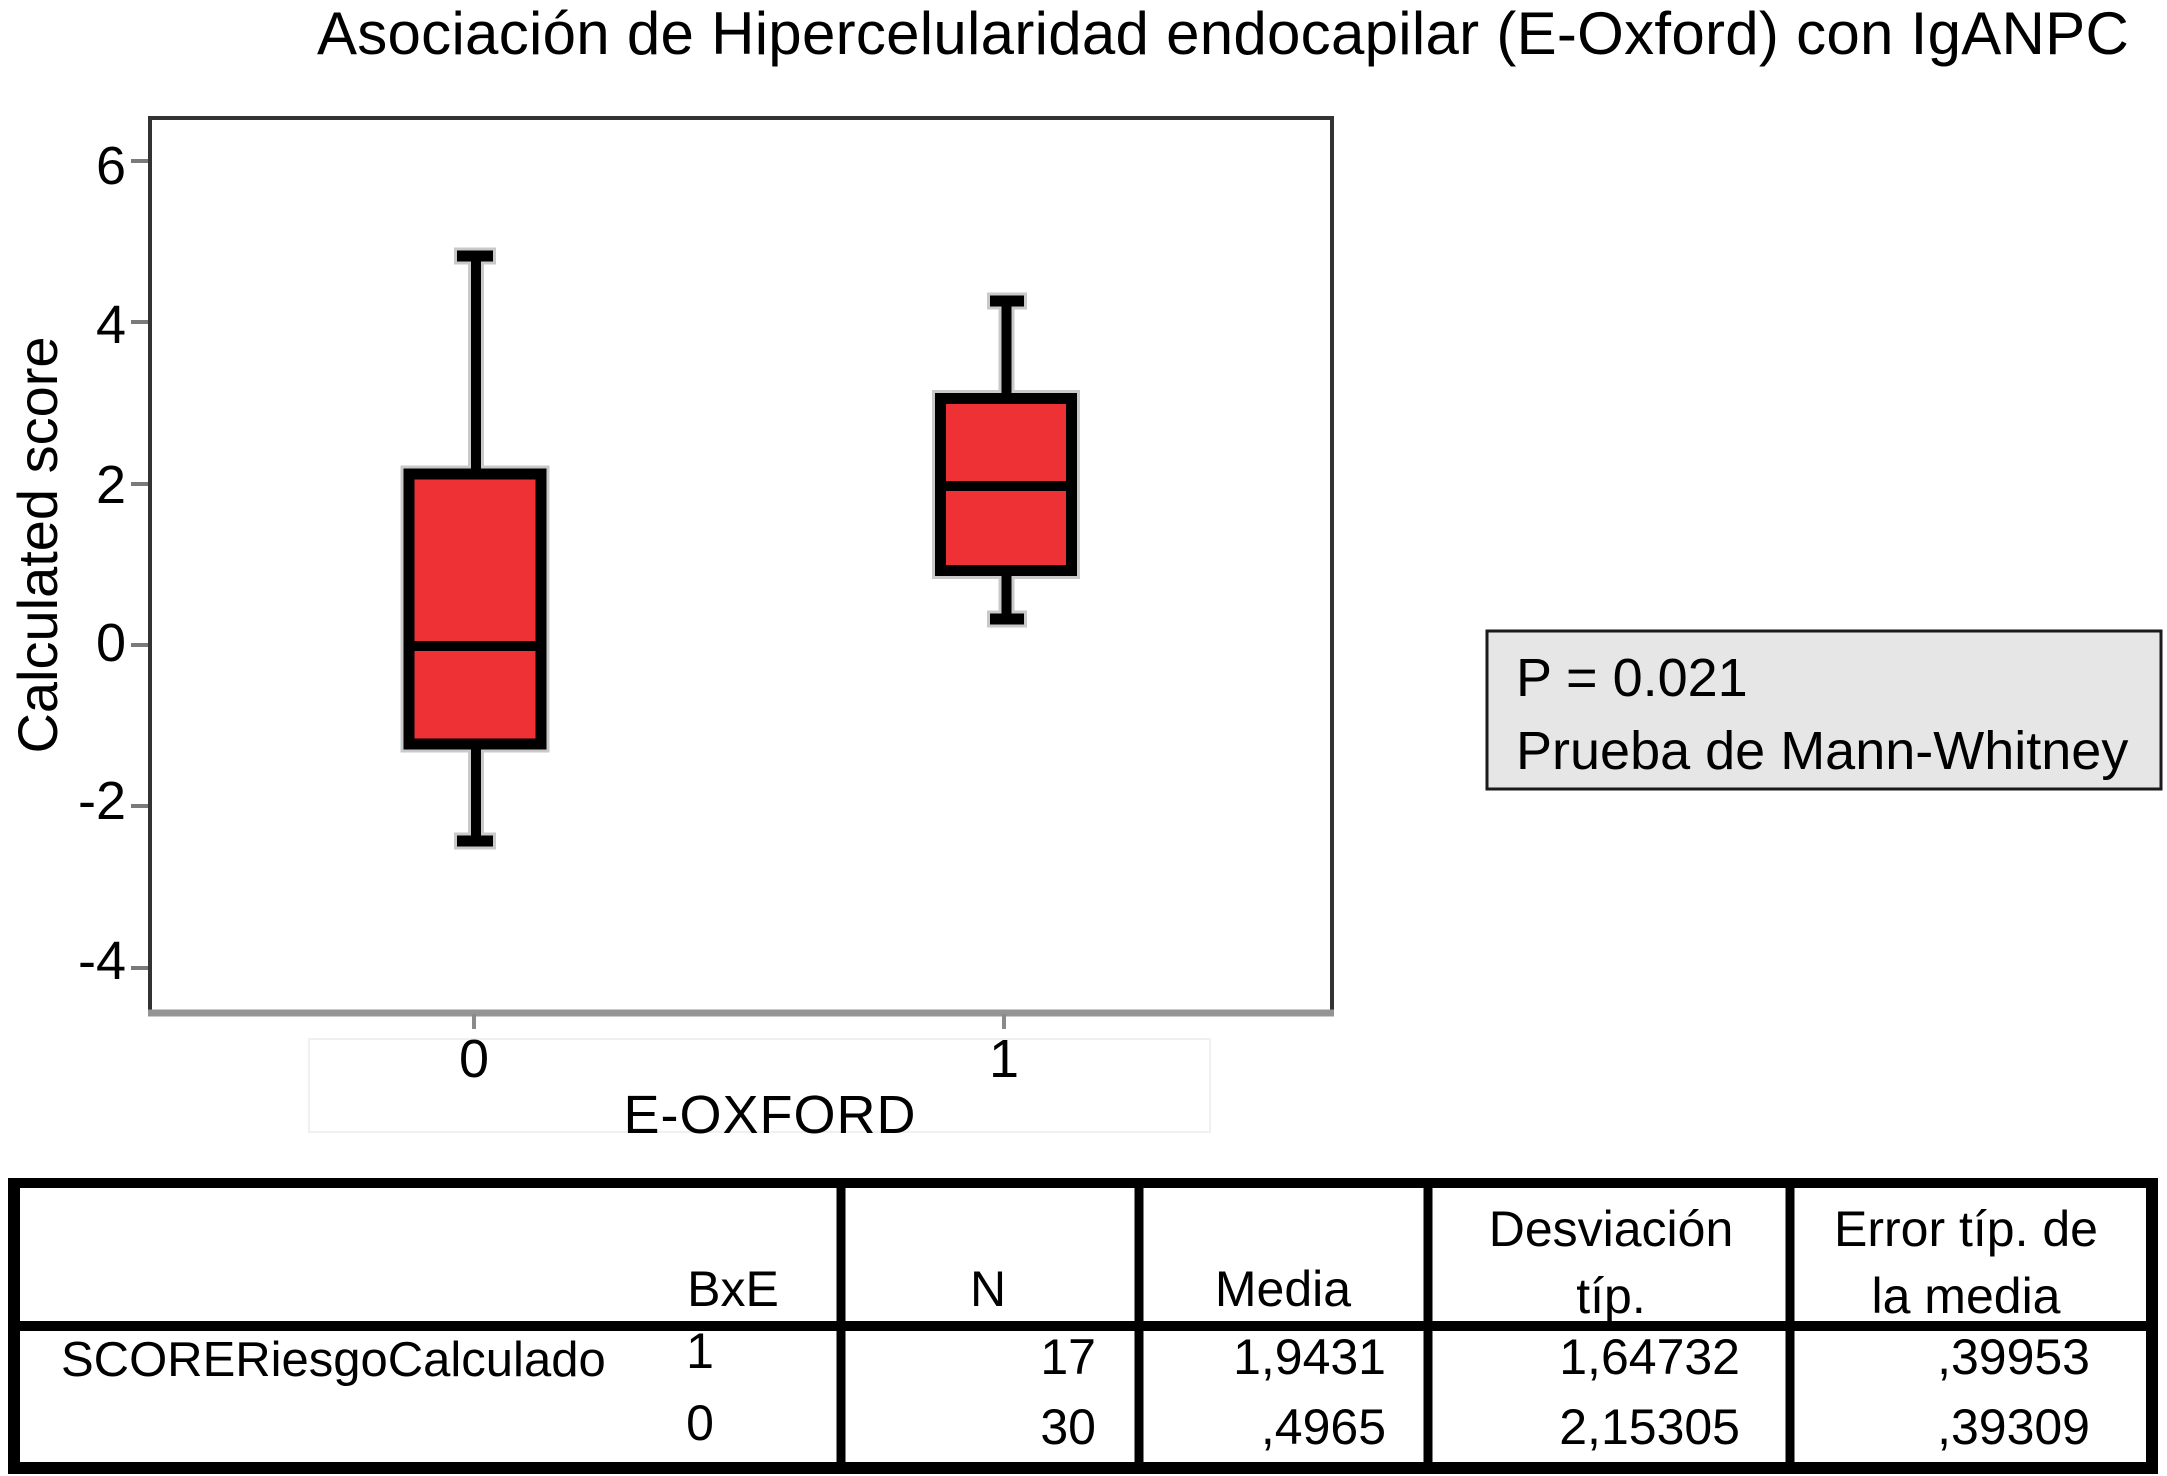 The image size is (2167, 1476). Describe the element at coordinates (111, 166) in the screenshot. I see `svg-text: 6` at that location.